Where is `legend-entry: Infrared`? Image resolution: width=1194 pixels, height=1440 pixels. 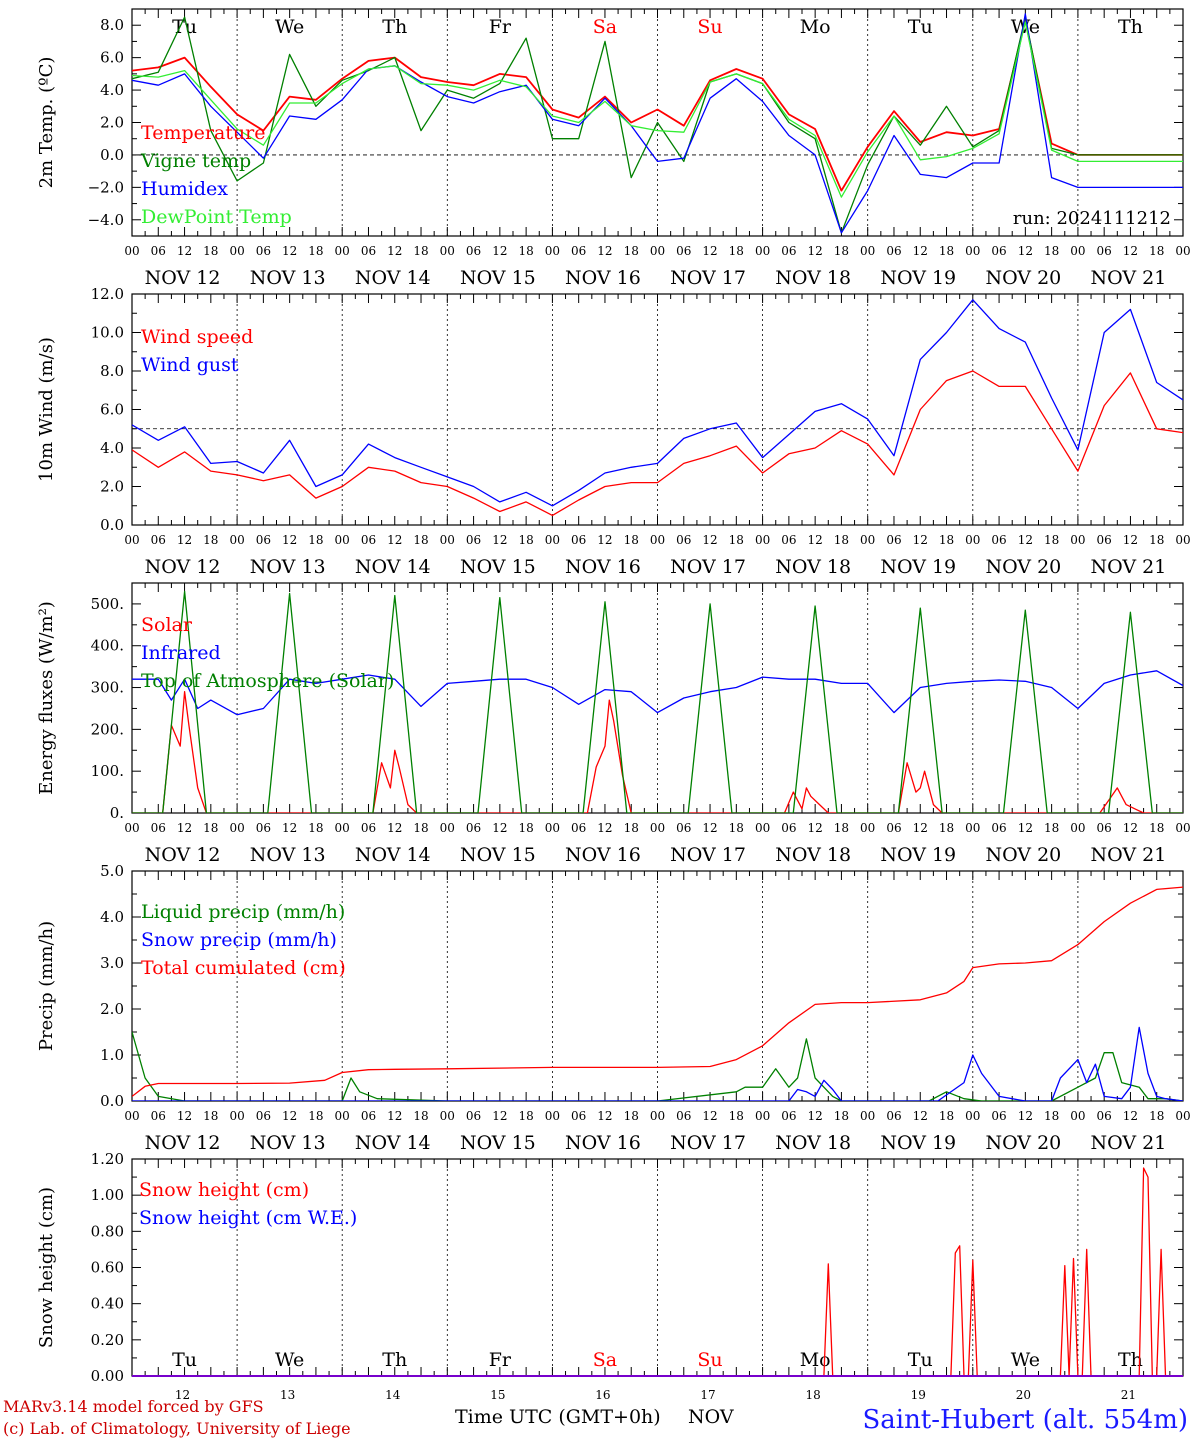
legend-entry: Infrared is located at coordinates (181, 653).